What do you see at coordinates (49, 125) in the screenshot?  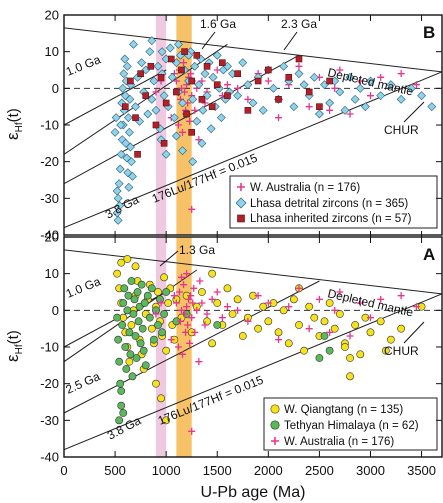 I see `y-tick-label: -10` at bounding box center [49, 125].